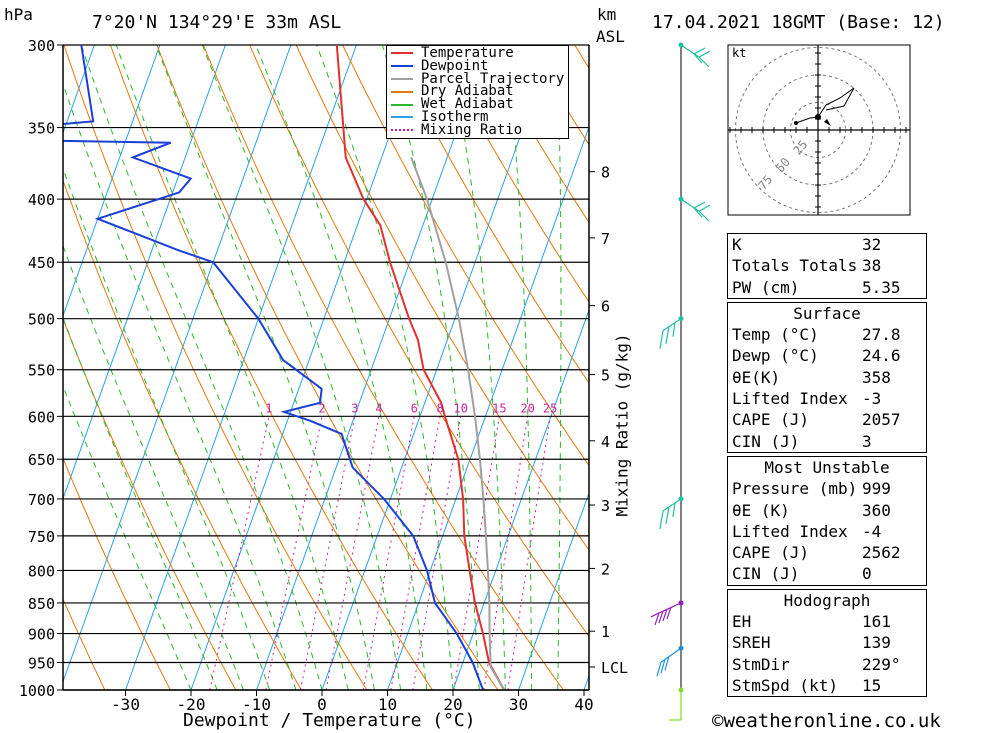 Image resolution: width=1000 pixels, height=733 pixels. Describe the element at coordinates (414, 408) in the screenshot. I see `mixing-ratio-label: 6` at that location.